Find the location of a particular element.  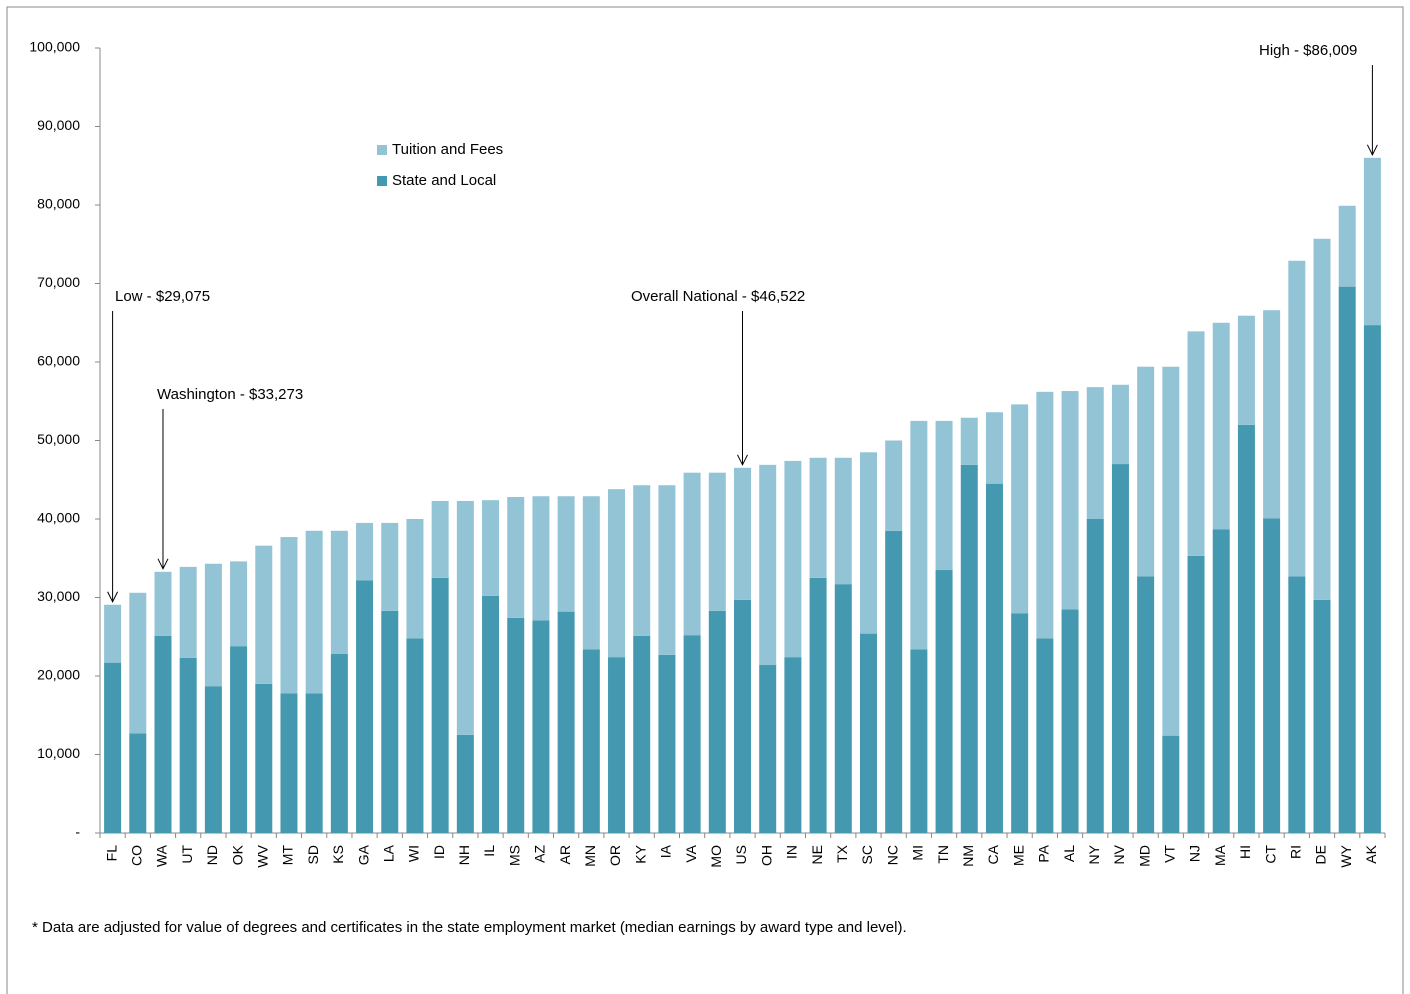

y-tick-label: 80,000 is located at coordinates (58, 204).